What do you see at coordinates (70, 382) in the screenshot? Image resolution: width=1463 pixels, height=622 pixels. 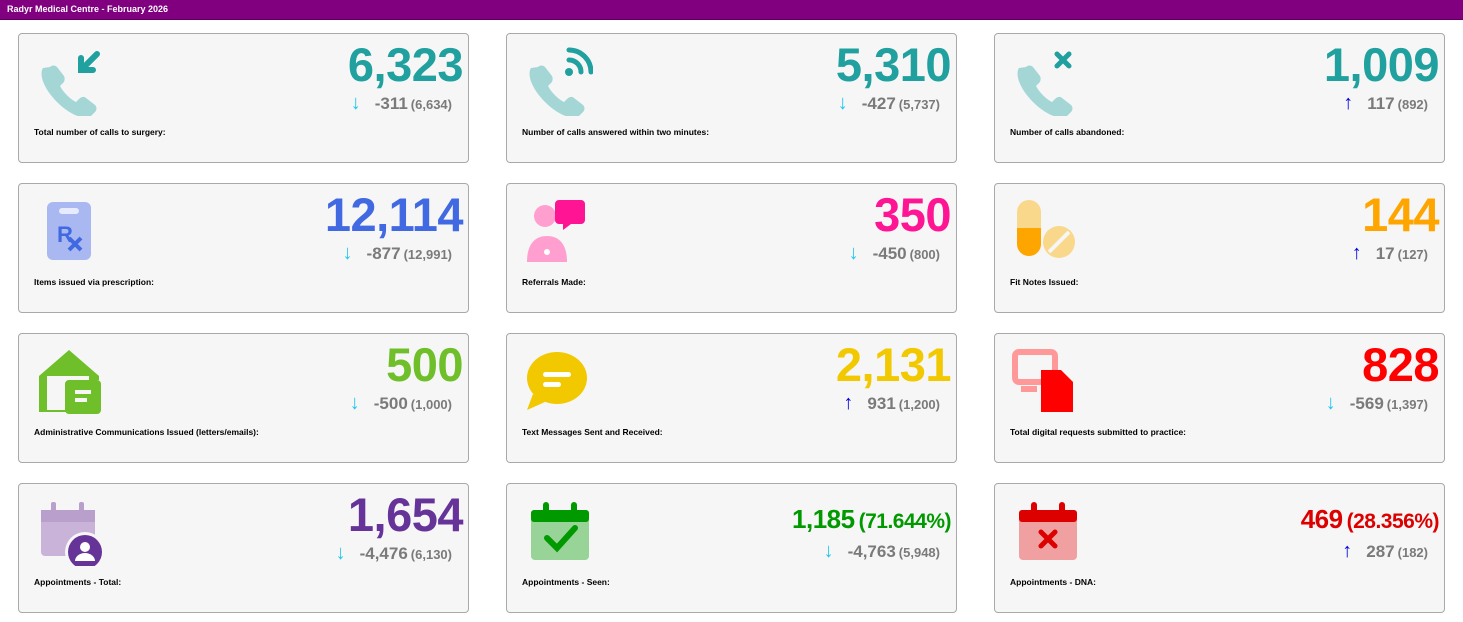 I see `mail-house-icon` at bounding box center [70, 382].